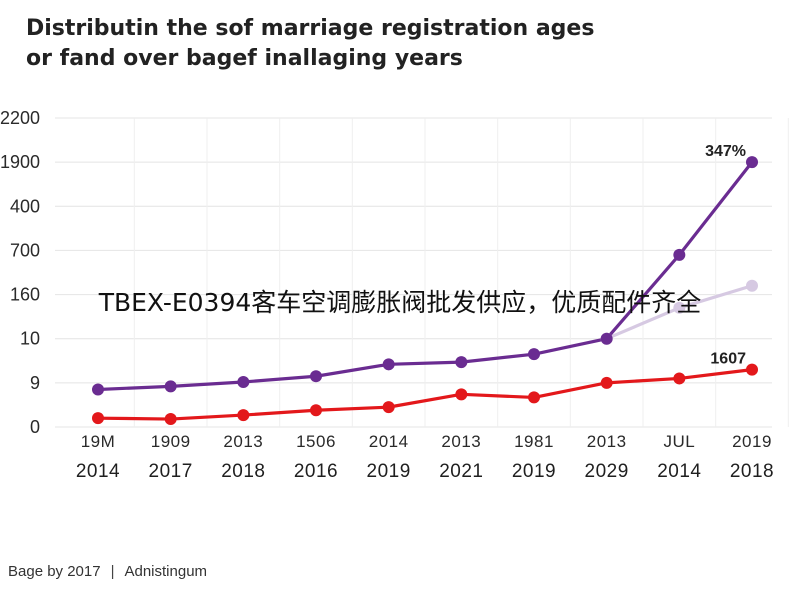 This screenshot has width=800, height=600. I want to click on x-tick-label-top: 1909, so click(171, 441).